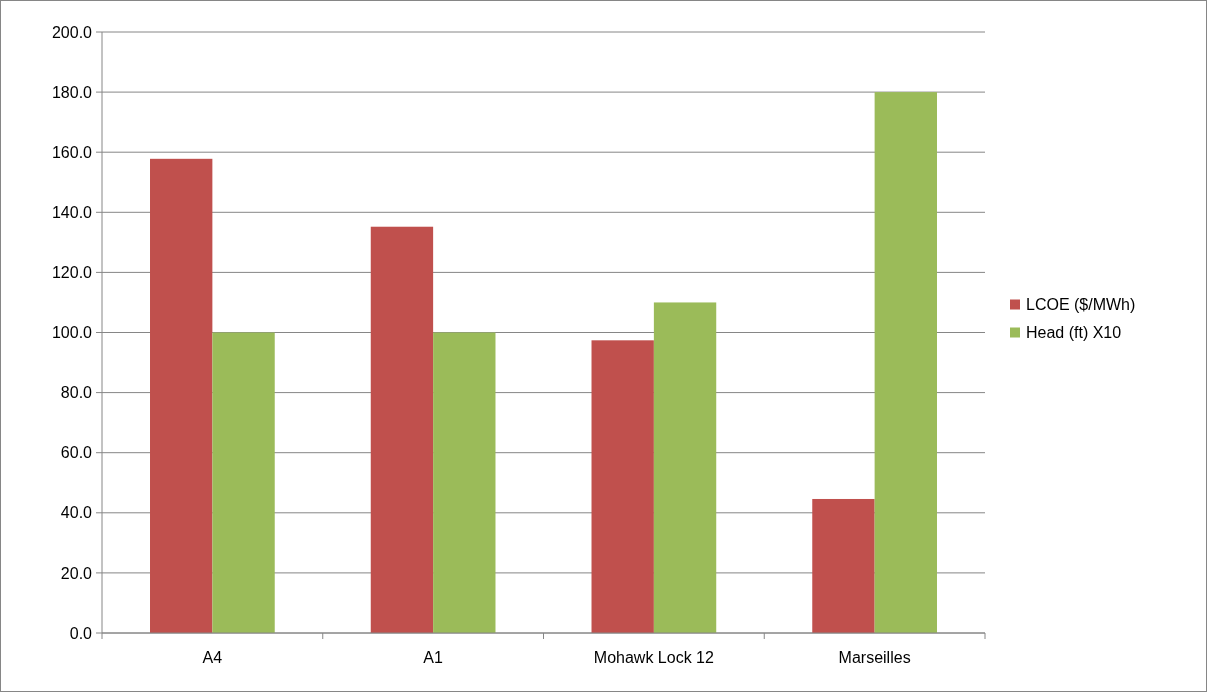  Describe the element at coordinates (76, 573) in the screenshot. I see `y-tick-label: 20.0` at that location.